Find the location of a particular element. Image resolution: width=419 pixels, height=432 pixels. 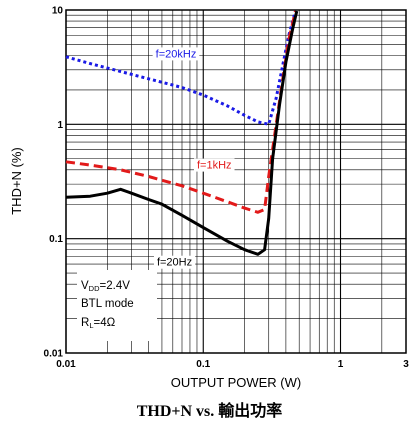

curve-label: f=20kHz is located at coordinates (176, 54).